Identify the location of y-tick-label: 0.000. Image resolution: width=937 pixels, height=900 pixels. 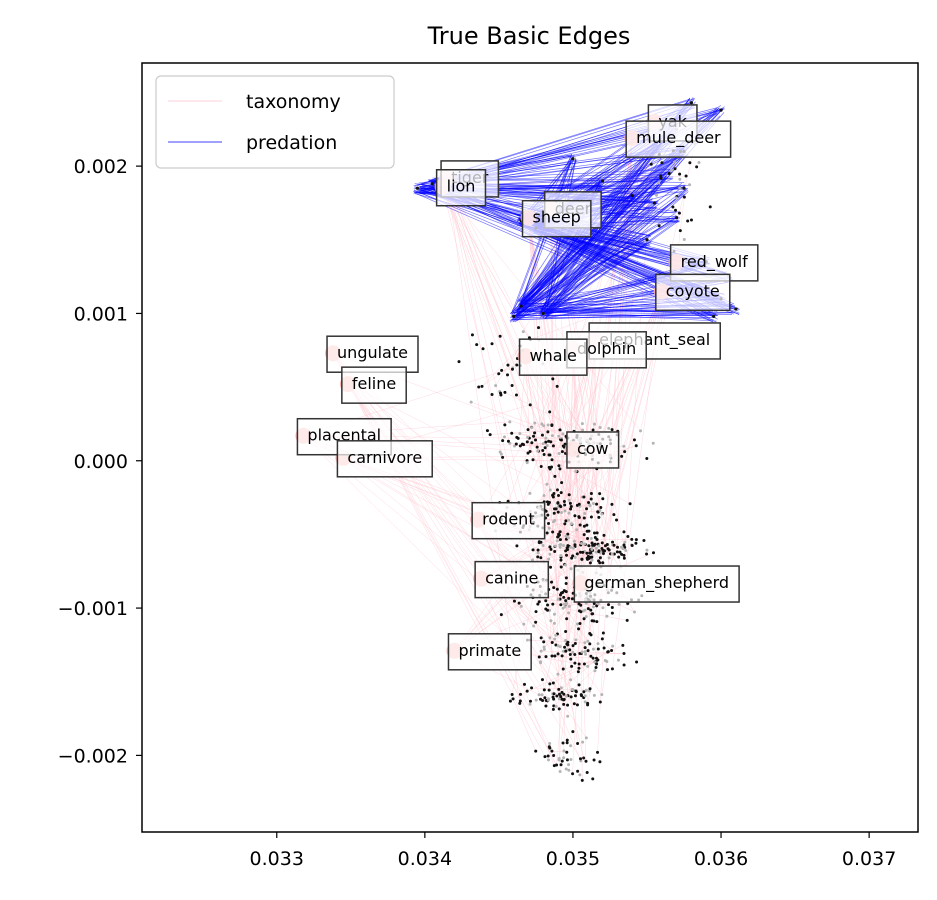
(101, 462).